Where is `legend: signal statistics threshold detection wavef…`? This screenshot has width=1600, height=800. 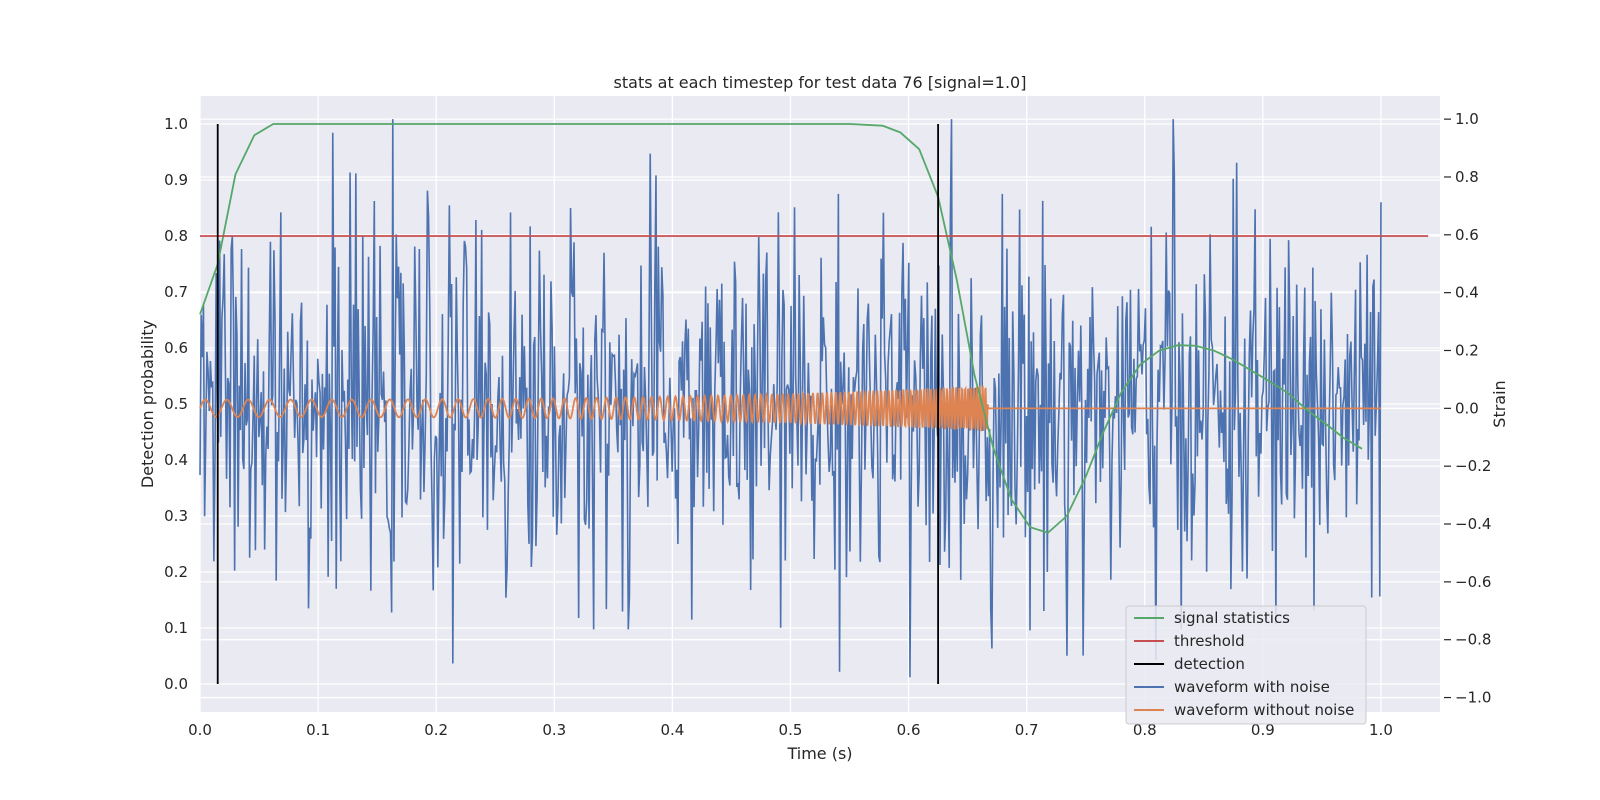
legend: signal statistics threshold detection wavef… is located at coordinates (1246, 665).